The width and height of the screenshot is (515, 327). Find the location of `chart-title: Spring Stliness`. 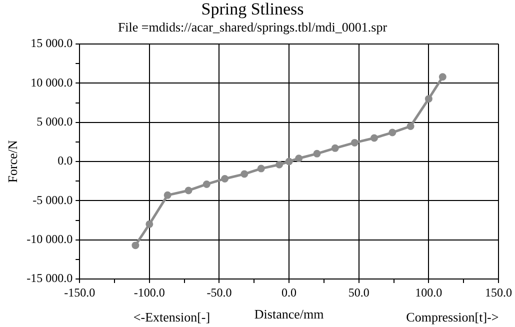

chart-title: Spring Stliness is located at coordinates (252, 9).